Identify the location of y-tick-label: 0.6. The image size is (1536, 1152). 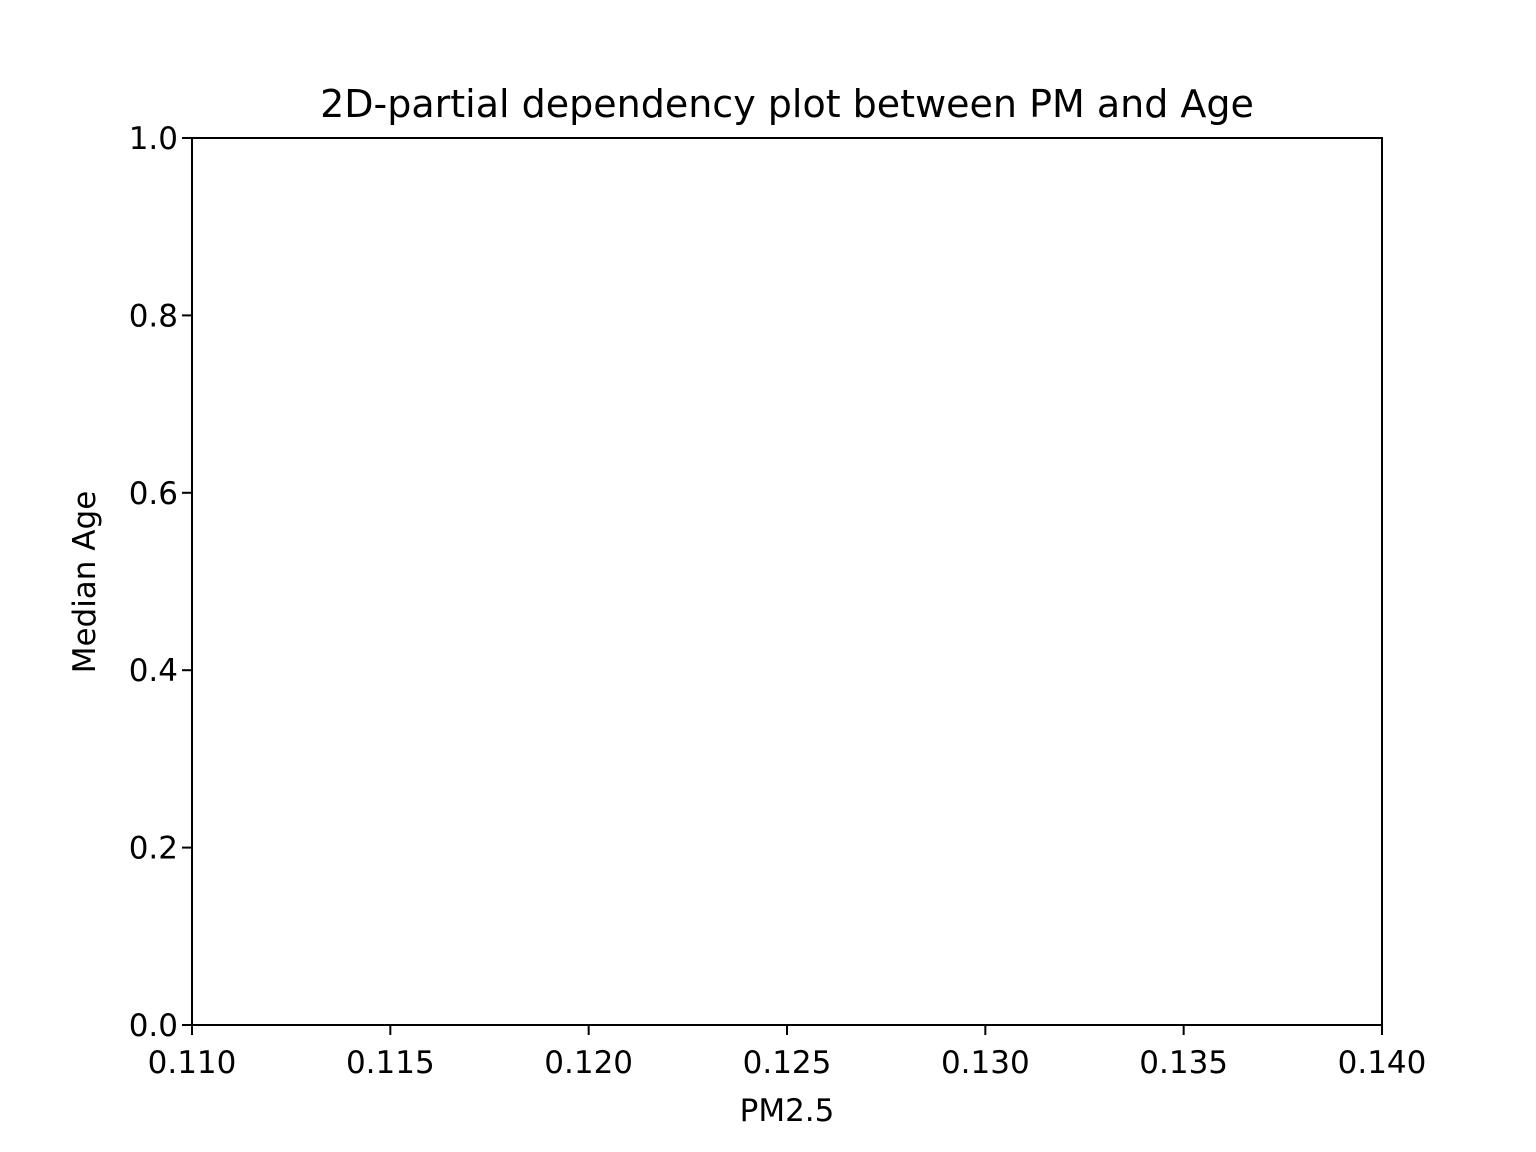
(153, 494).